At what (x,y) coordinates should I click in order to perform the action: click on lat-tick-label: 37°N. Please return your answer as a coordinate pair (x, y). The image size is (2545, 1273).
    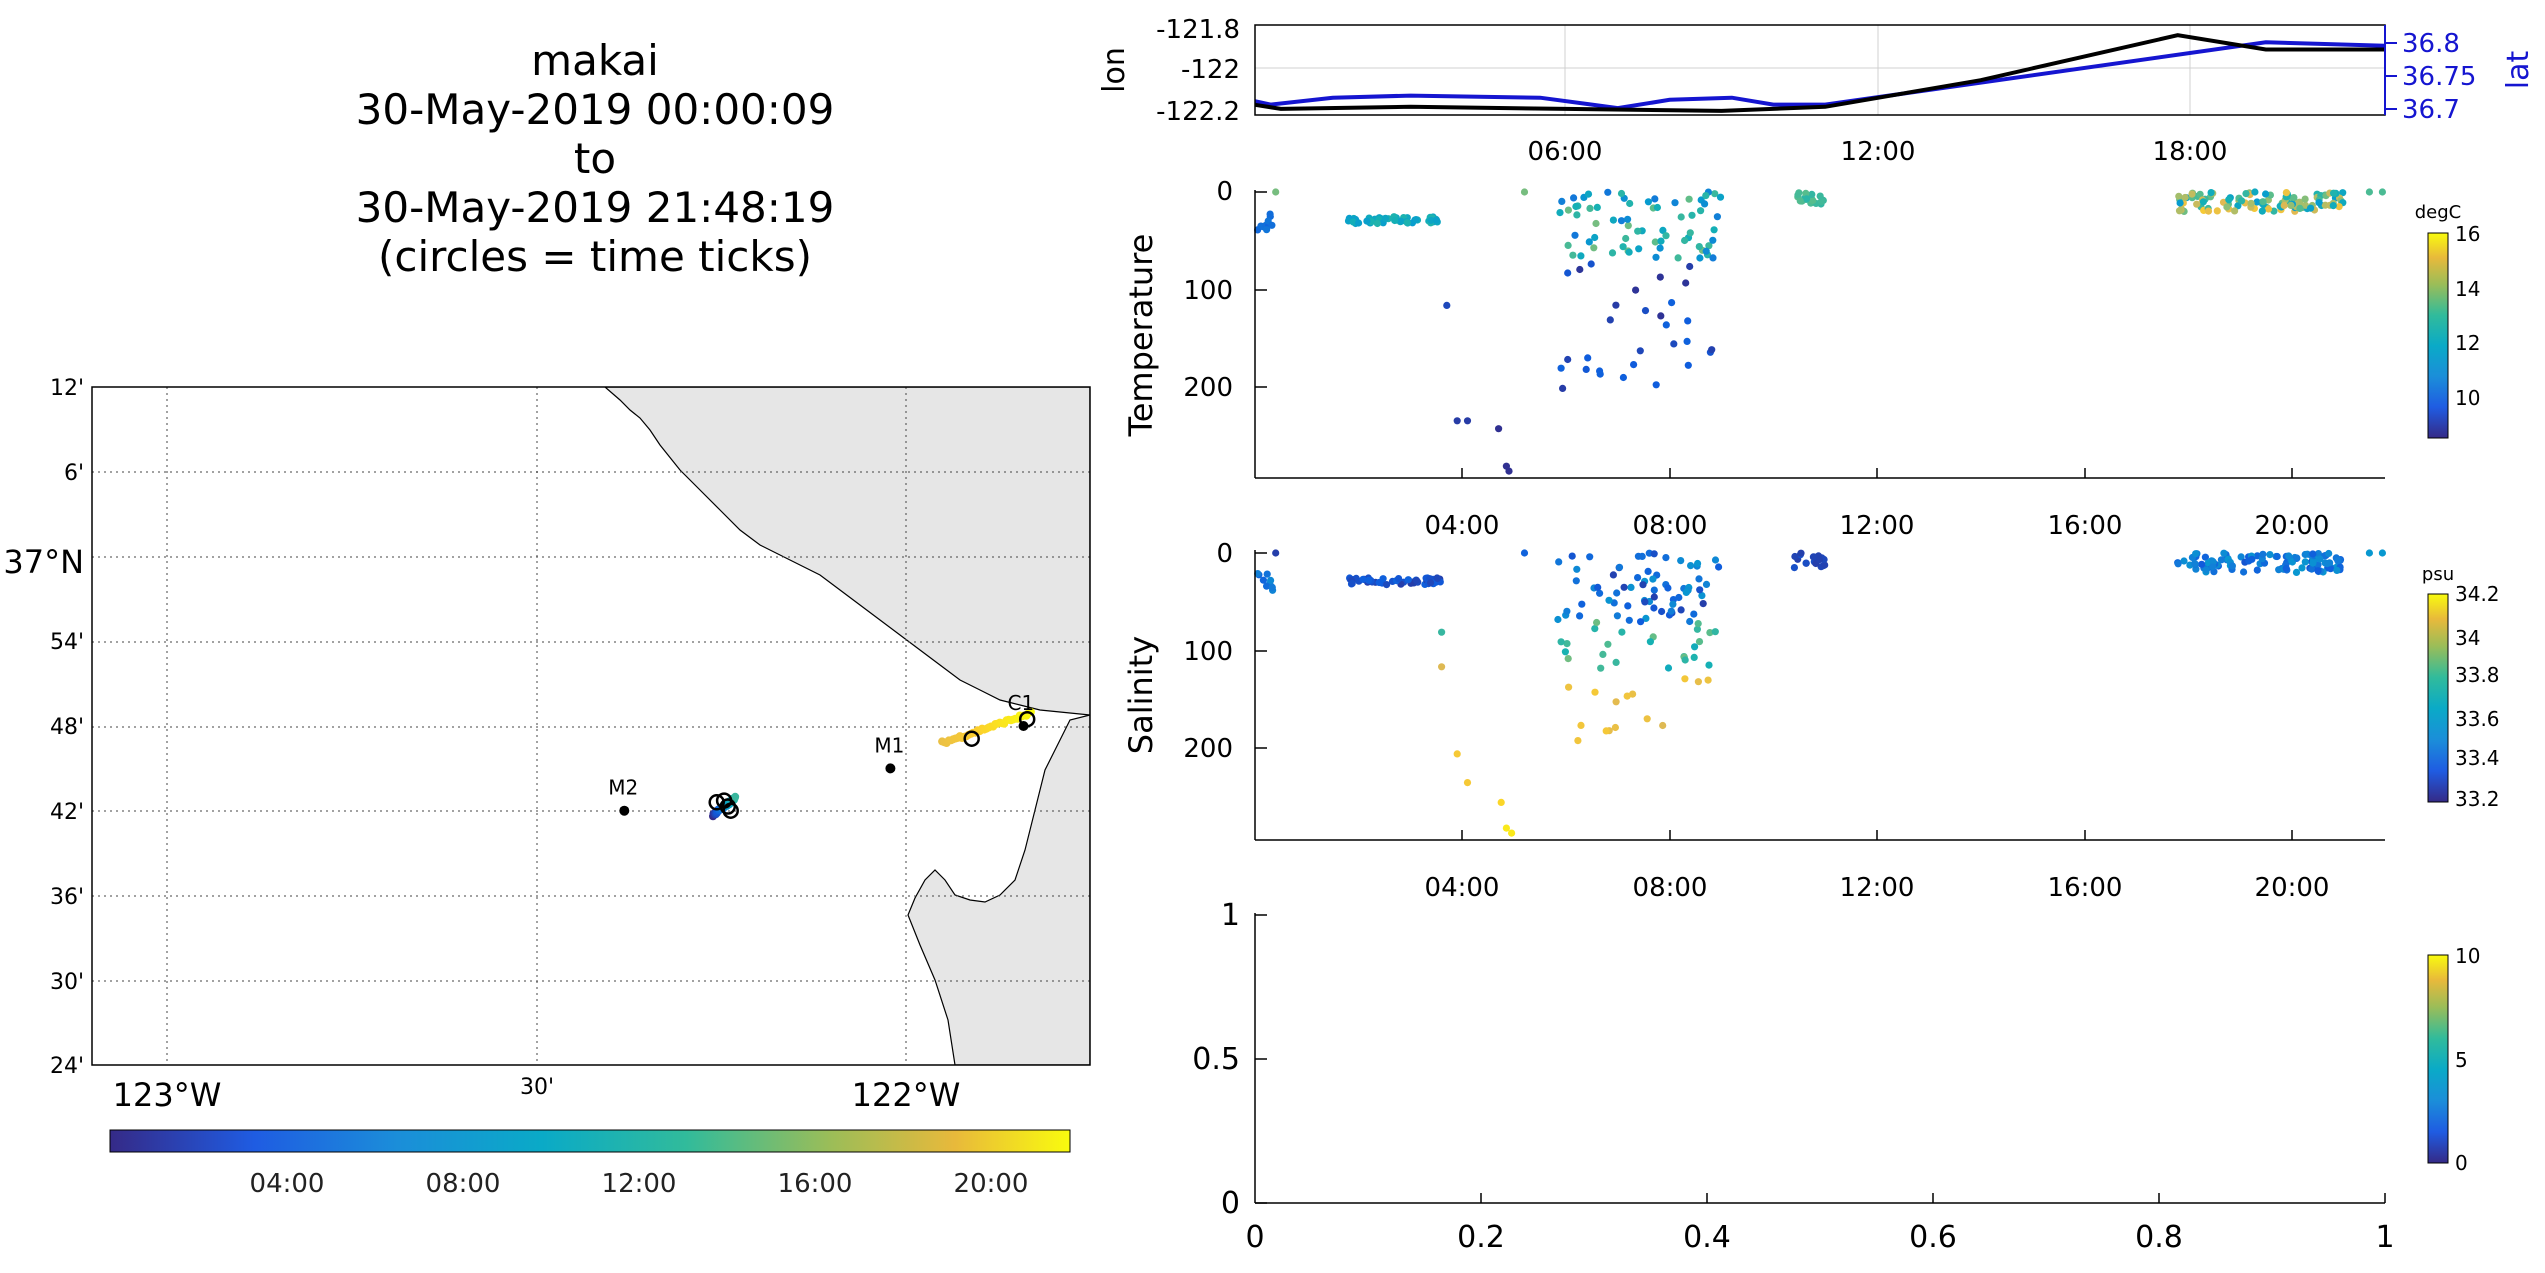
    Looking at the image, I should click on (43, 562).